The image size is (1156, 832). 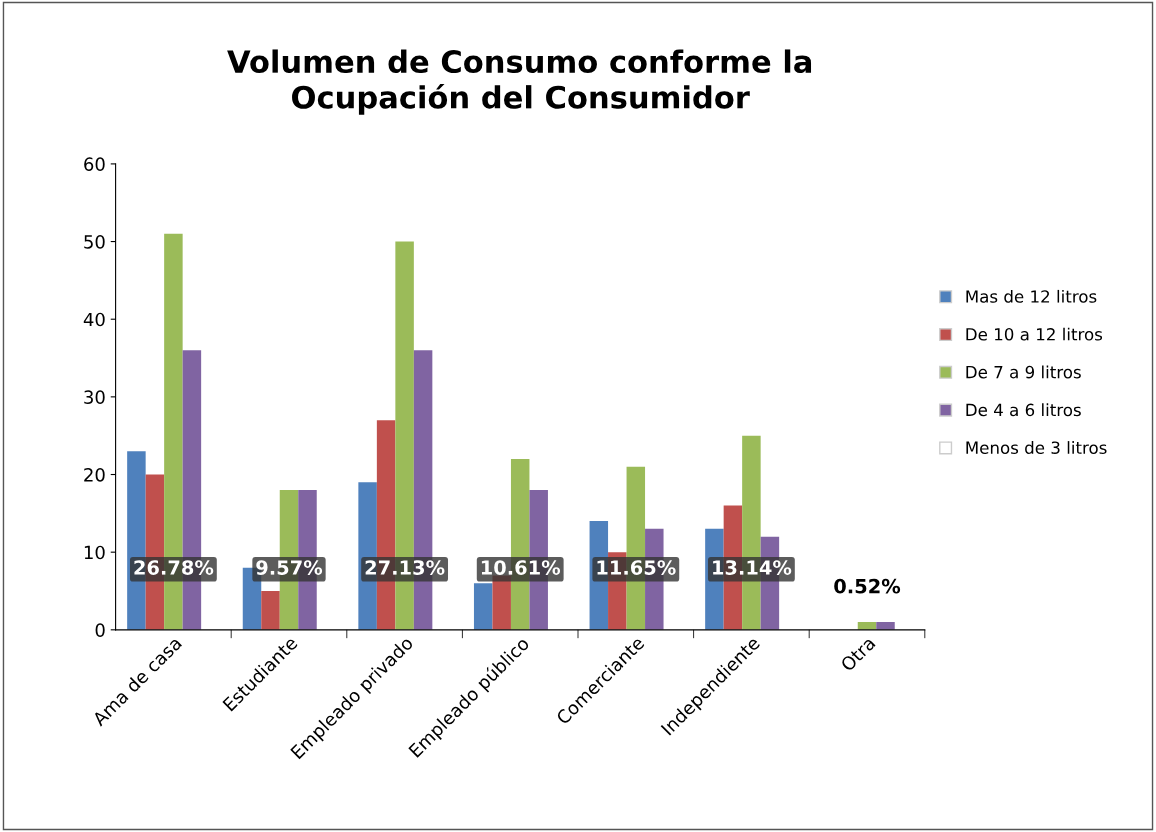 What do you see at coordinates (1023, 372) in the screenshot?
I see `legend-label: De 7 a 9 litros` at bounding box center [1023, 372].